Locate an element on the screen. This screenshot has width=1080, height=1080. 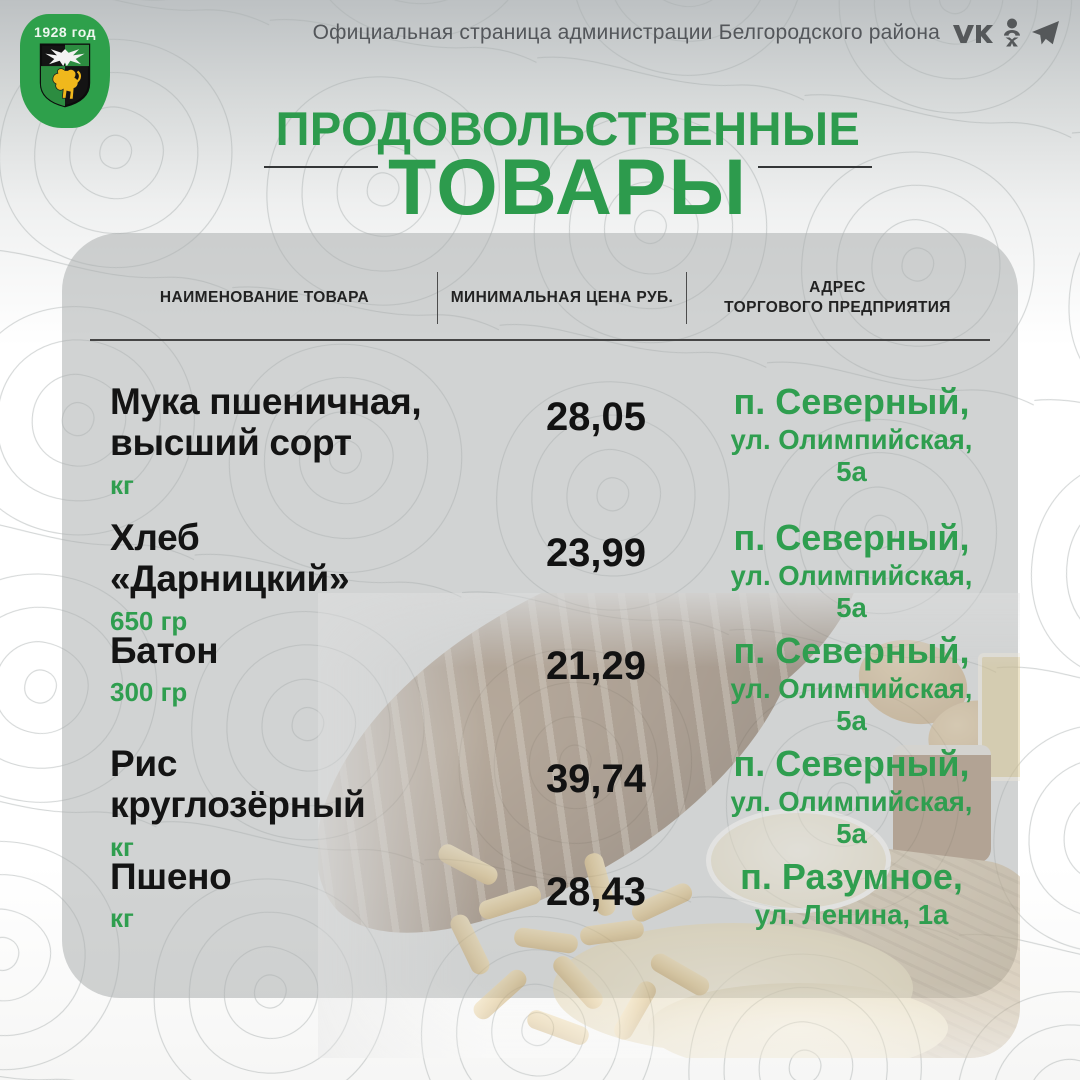
address-settlement: п. Разумное, is located at coordinates (851, 876).